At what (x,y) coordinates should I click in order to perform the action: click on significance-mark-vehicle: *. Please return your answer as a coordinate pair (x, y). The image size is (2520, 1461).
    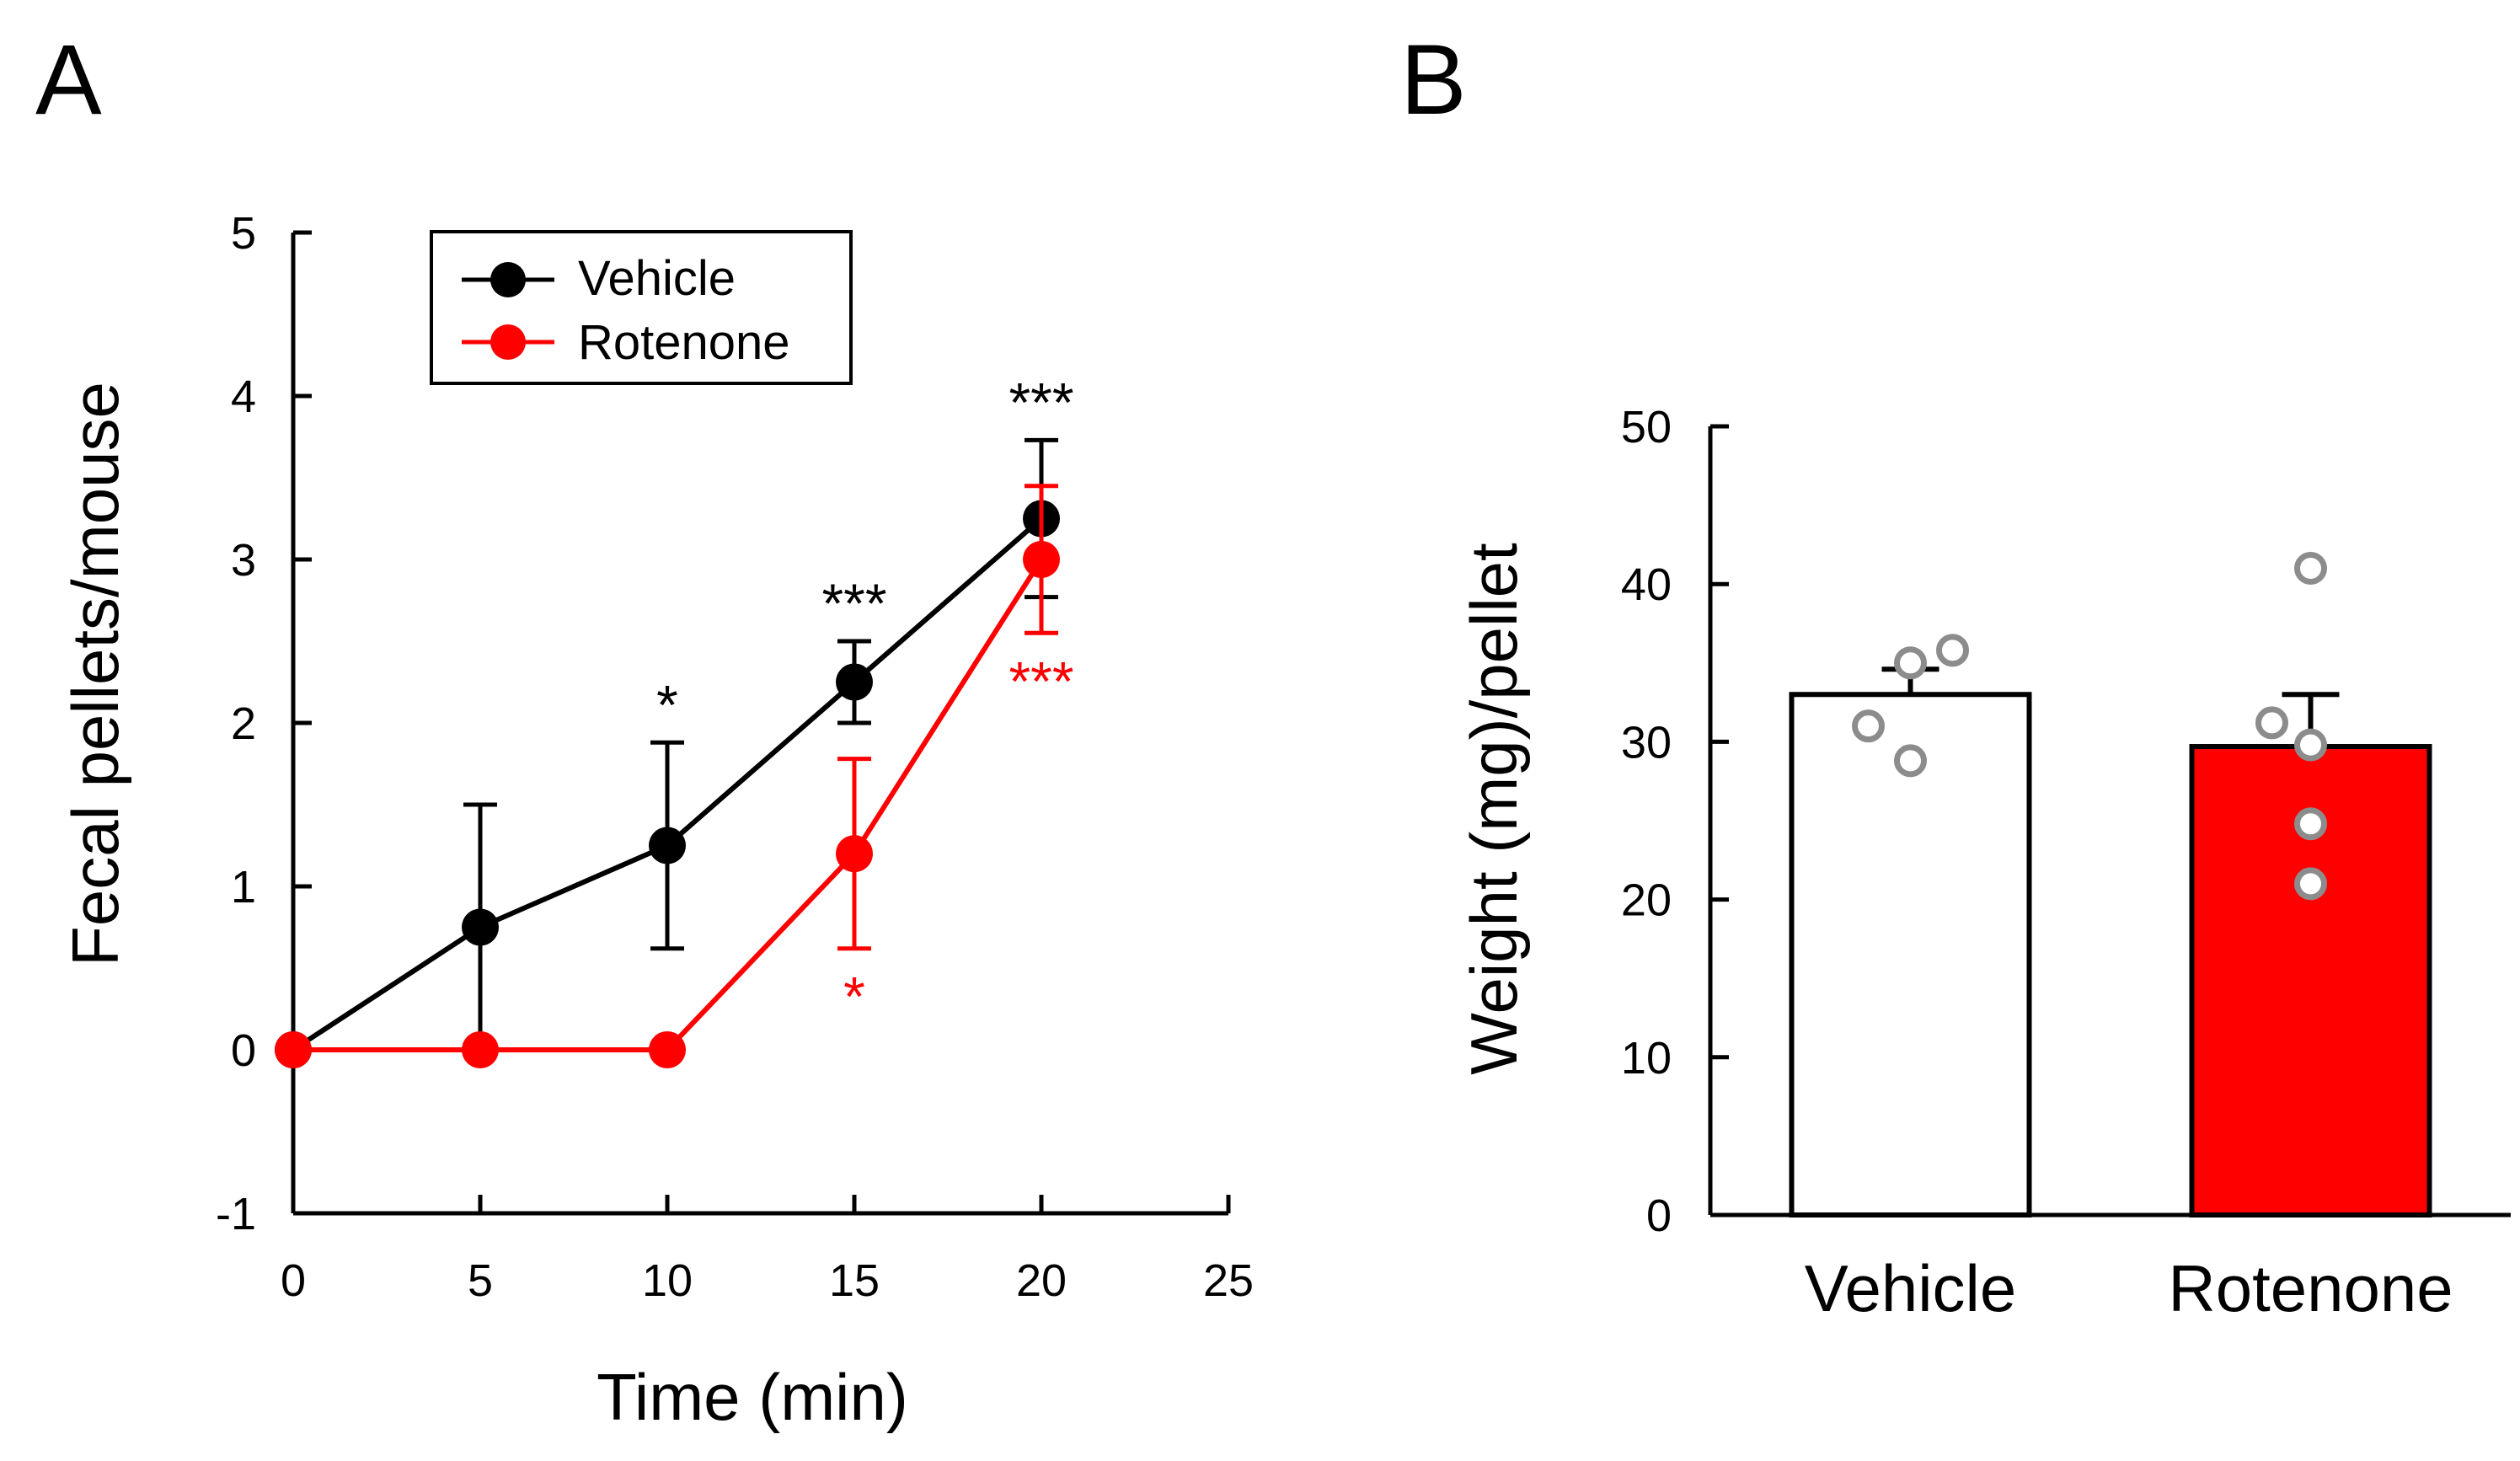
    Looking at the image, I should click on (667, 704).